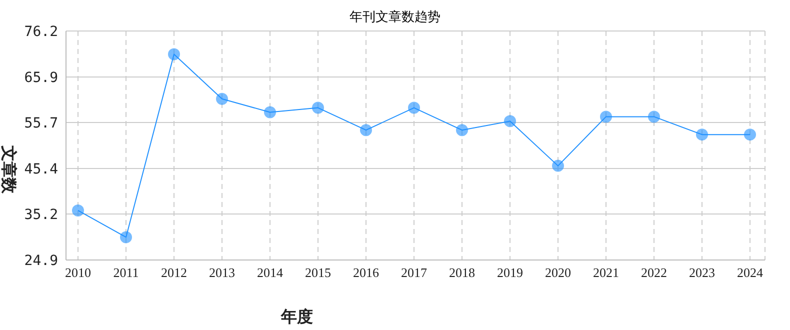 The width and height of the screenshot is (790, 330). What do you see at coordinates (318, 272) in the screenshot?
I see `x-tick-label: 2015` at bounding box center [318, 272].